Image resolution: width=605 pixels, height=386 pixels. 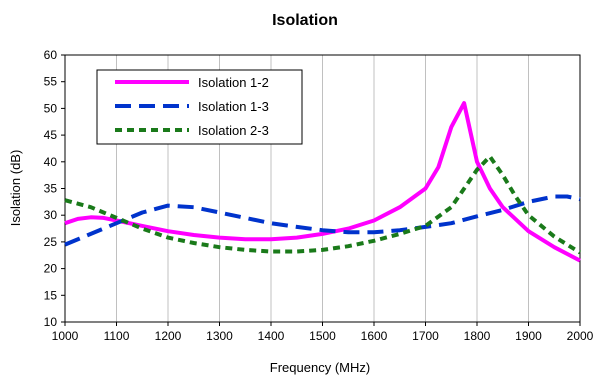 I want to click on y-tick-label: 30, so click(x=51, y=215).